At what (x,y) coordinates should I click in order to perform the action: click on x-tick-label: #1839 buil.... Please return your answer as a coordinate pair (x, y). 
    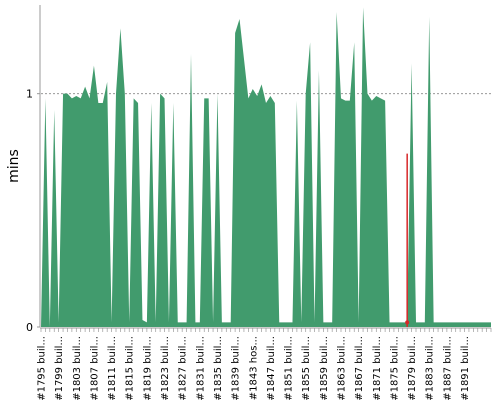
    Looking at the image, I should click on (236, 368).